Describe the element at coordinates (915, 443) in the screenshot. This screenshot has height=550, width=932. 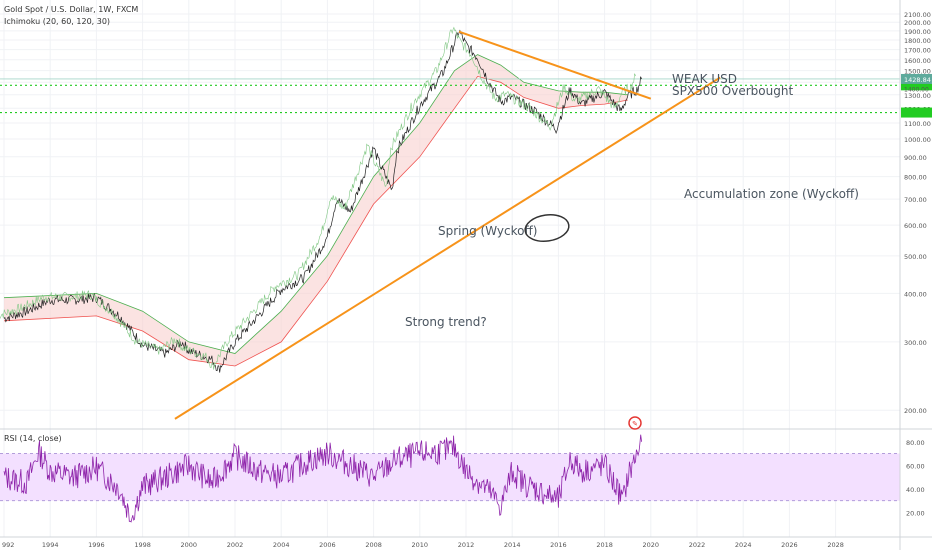
I see `rsi-tick-label: 80.00` at that location.